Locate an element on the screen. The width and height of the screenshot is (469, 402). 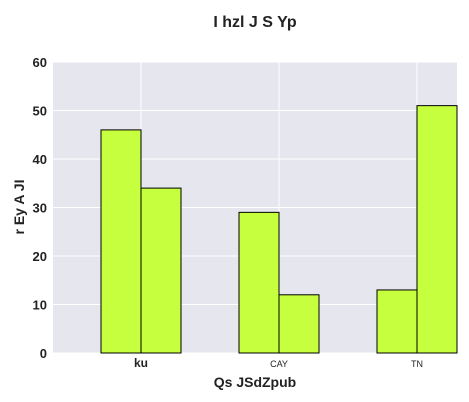
y-axis-label: r Ey A JI is located at coordinates (19, 207).